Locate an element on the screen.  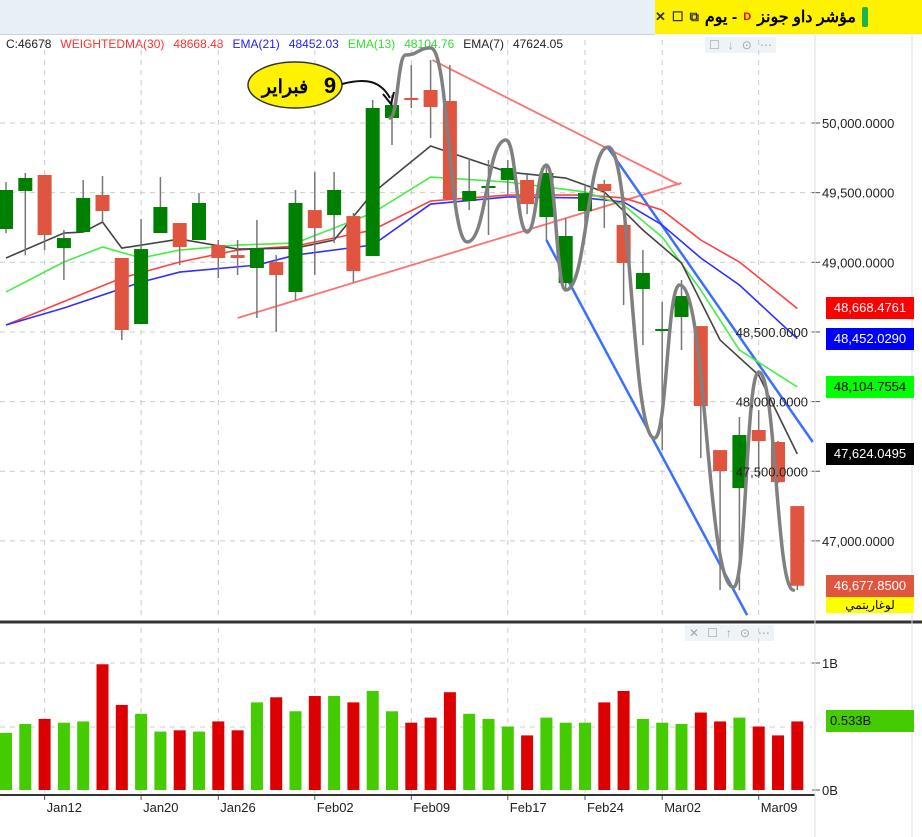
price-tag: 48,452.0290 is located at coordinates (870, 338).